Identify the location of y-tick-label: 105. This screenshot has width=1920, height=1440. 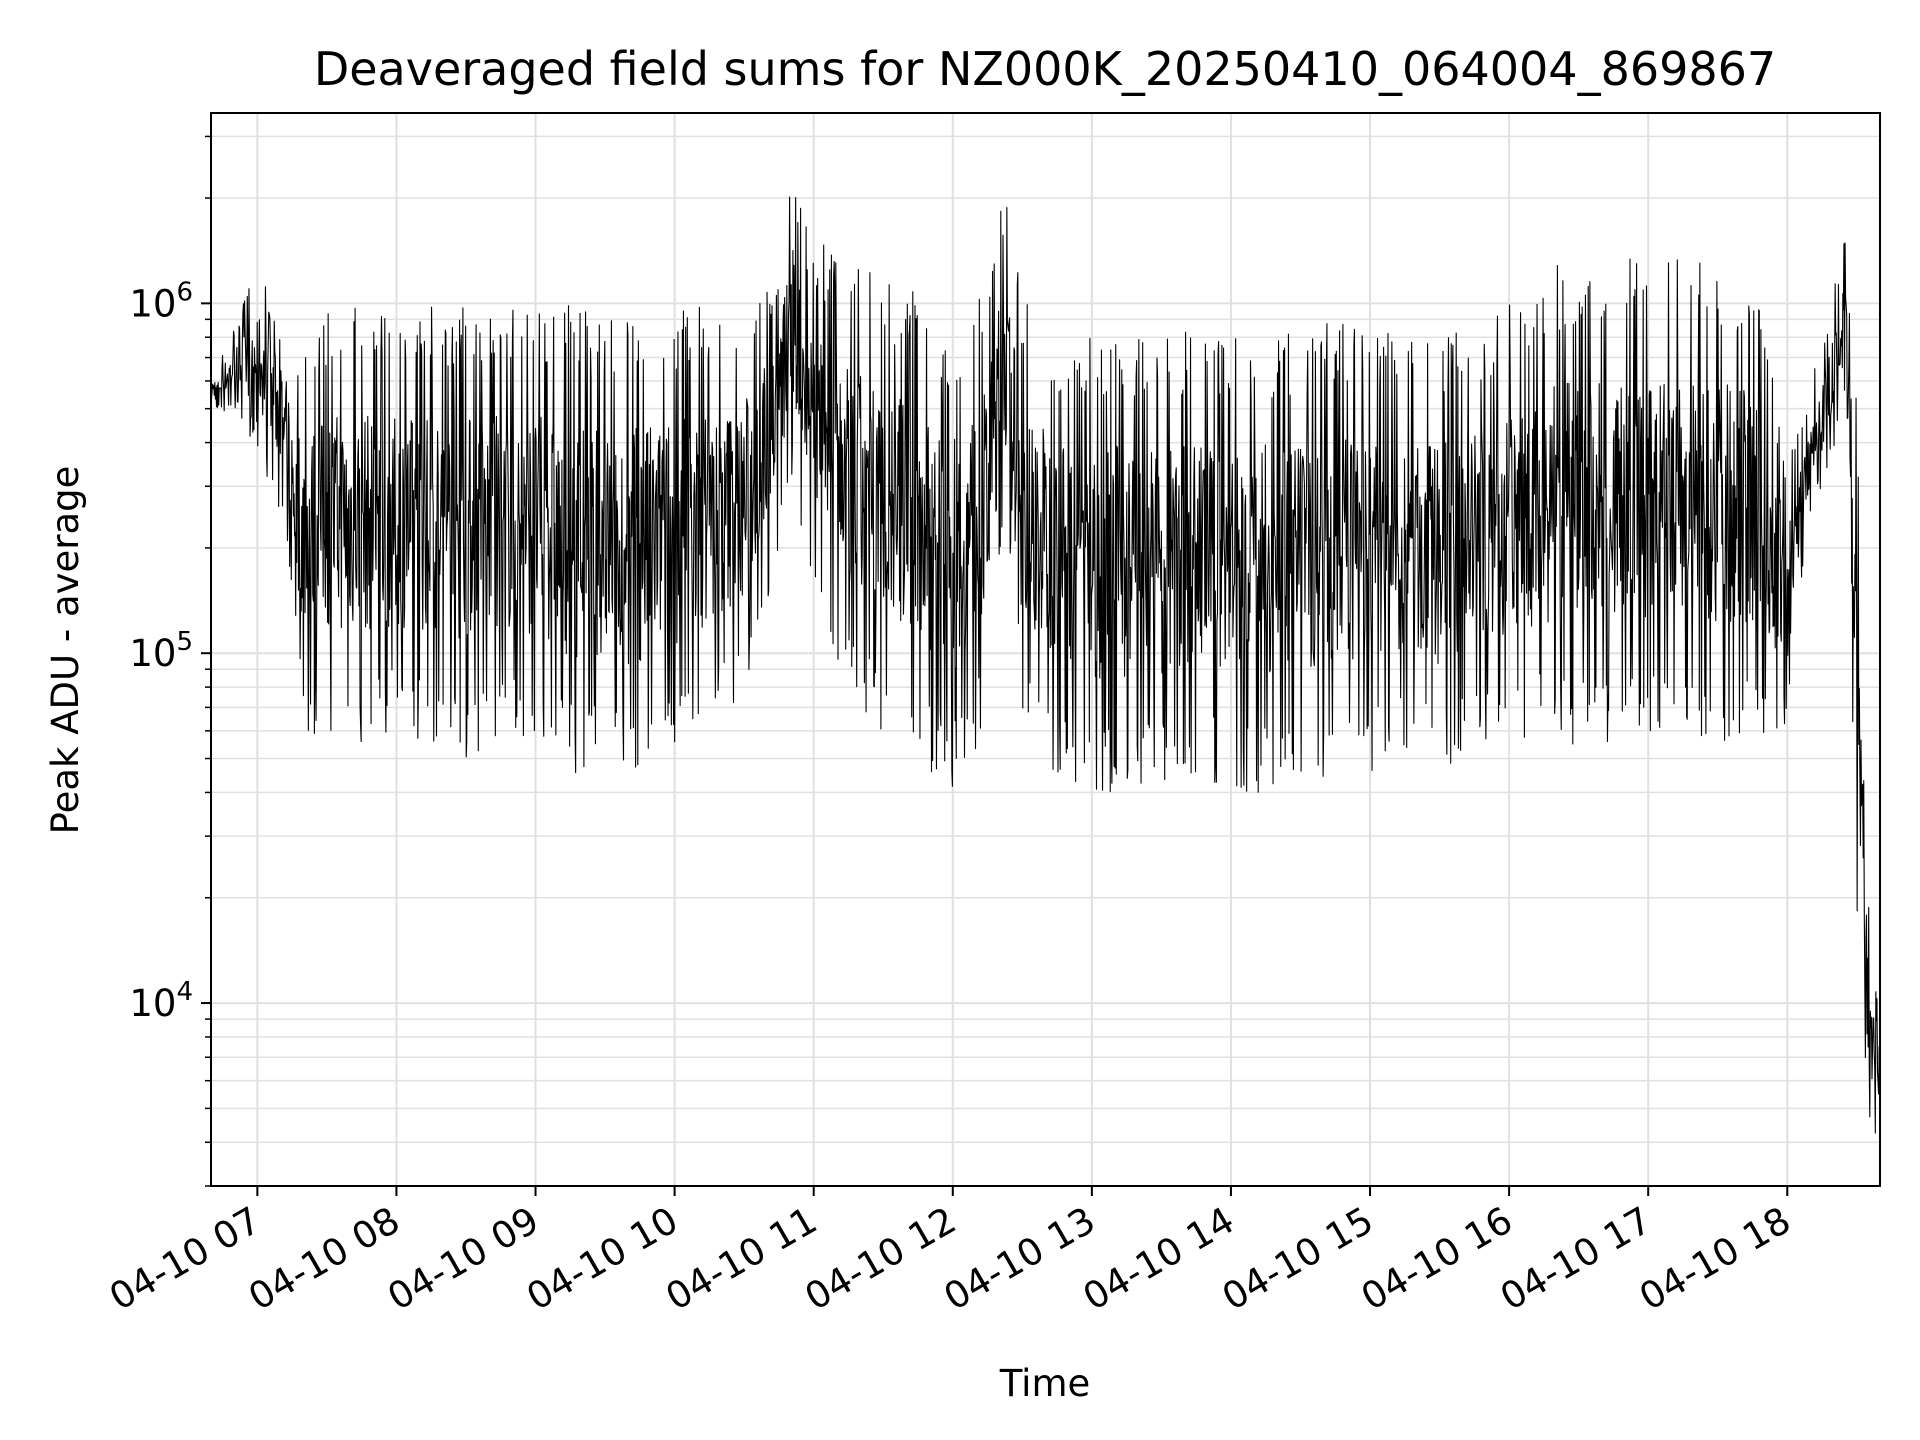
(161, 651).